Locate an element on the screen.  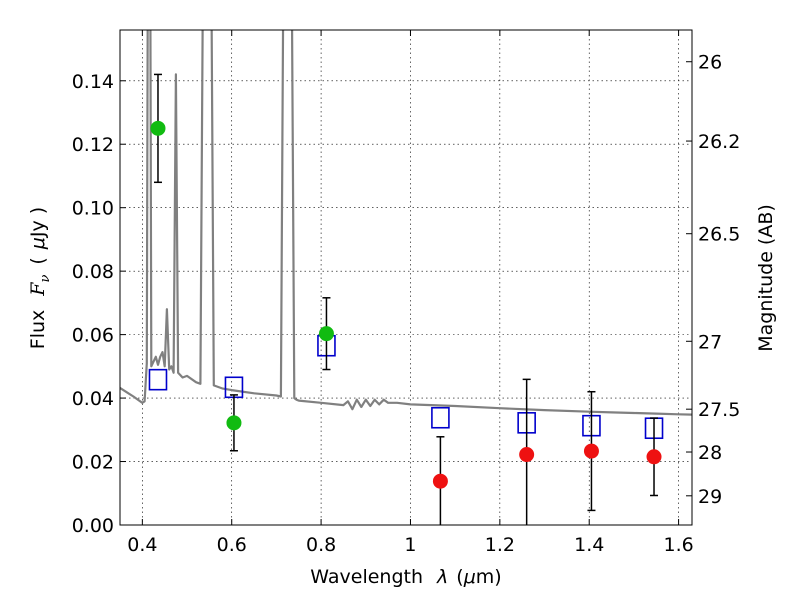
y-tick-label: 0.12 is located at coordinates (93, 145).